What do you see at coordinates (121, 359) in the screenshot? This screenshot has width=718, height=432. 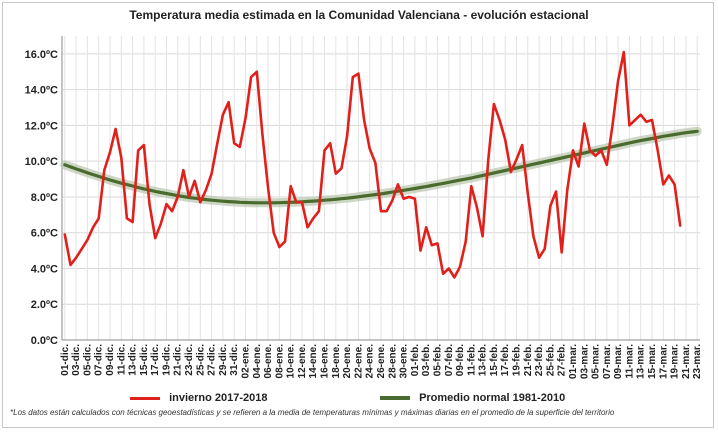 I see `x-tick-label: 11-dic.` at bounding box center [121, 359].